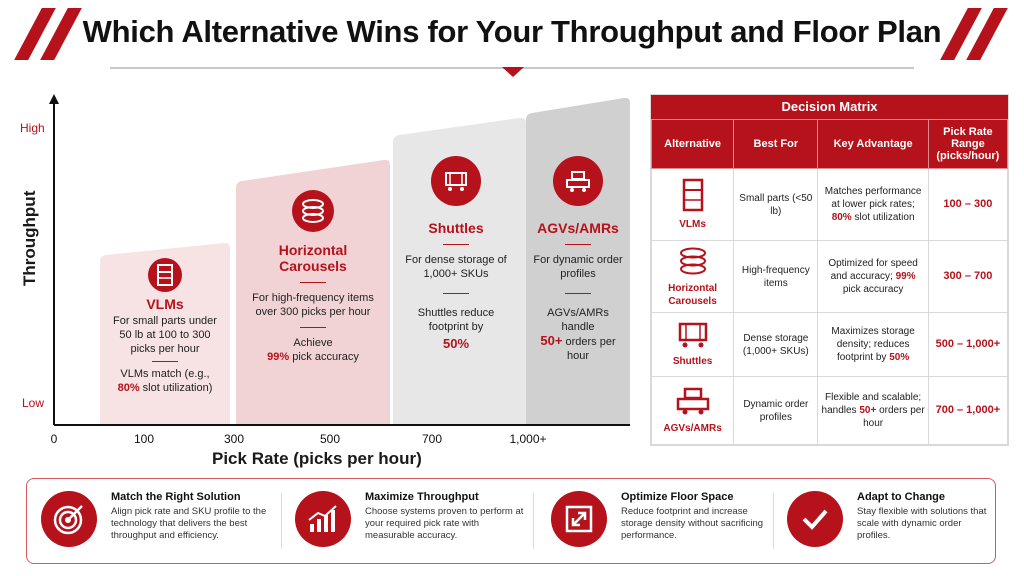  I want to click on x-tick: 500, so click(330, 439).